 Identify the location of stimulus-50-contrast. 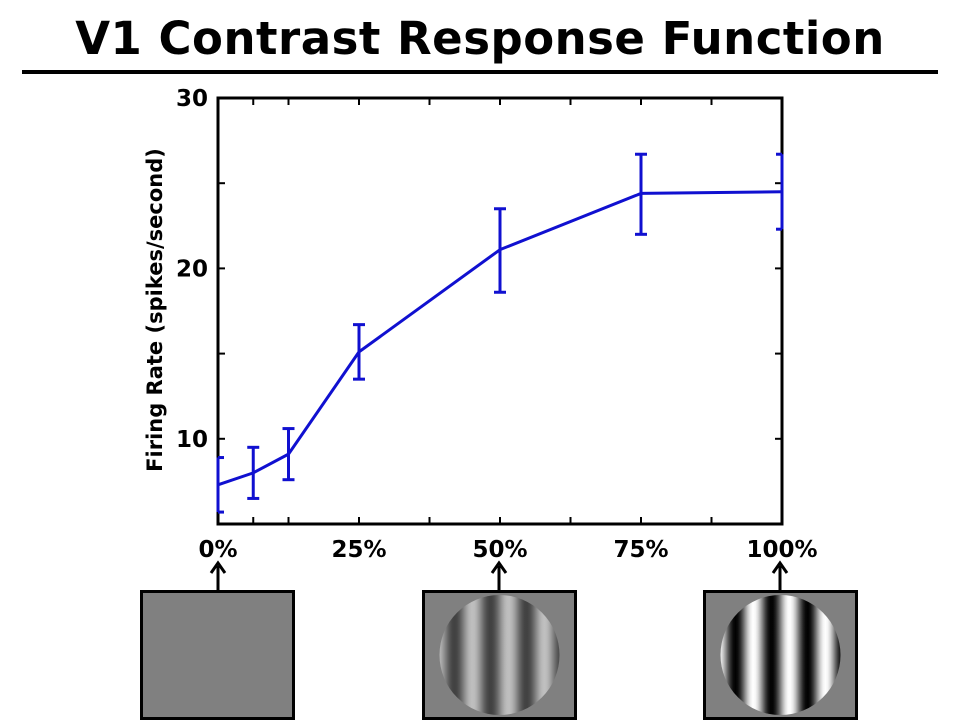
(499, 655).